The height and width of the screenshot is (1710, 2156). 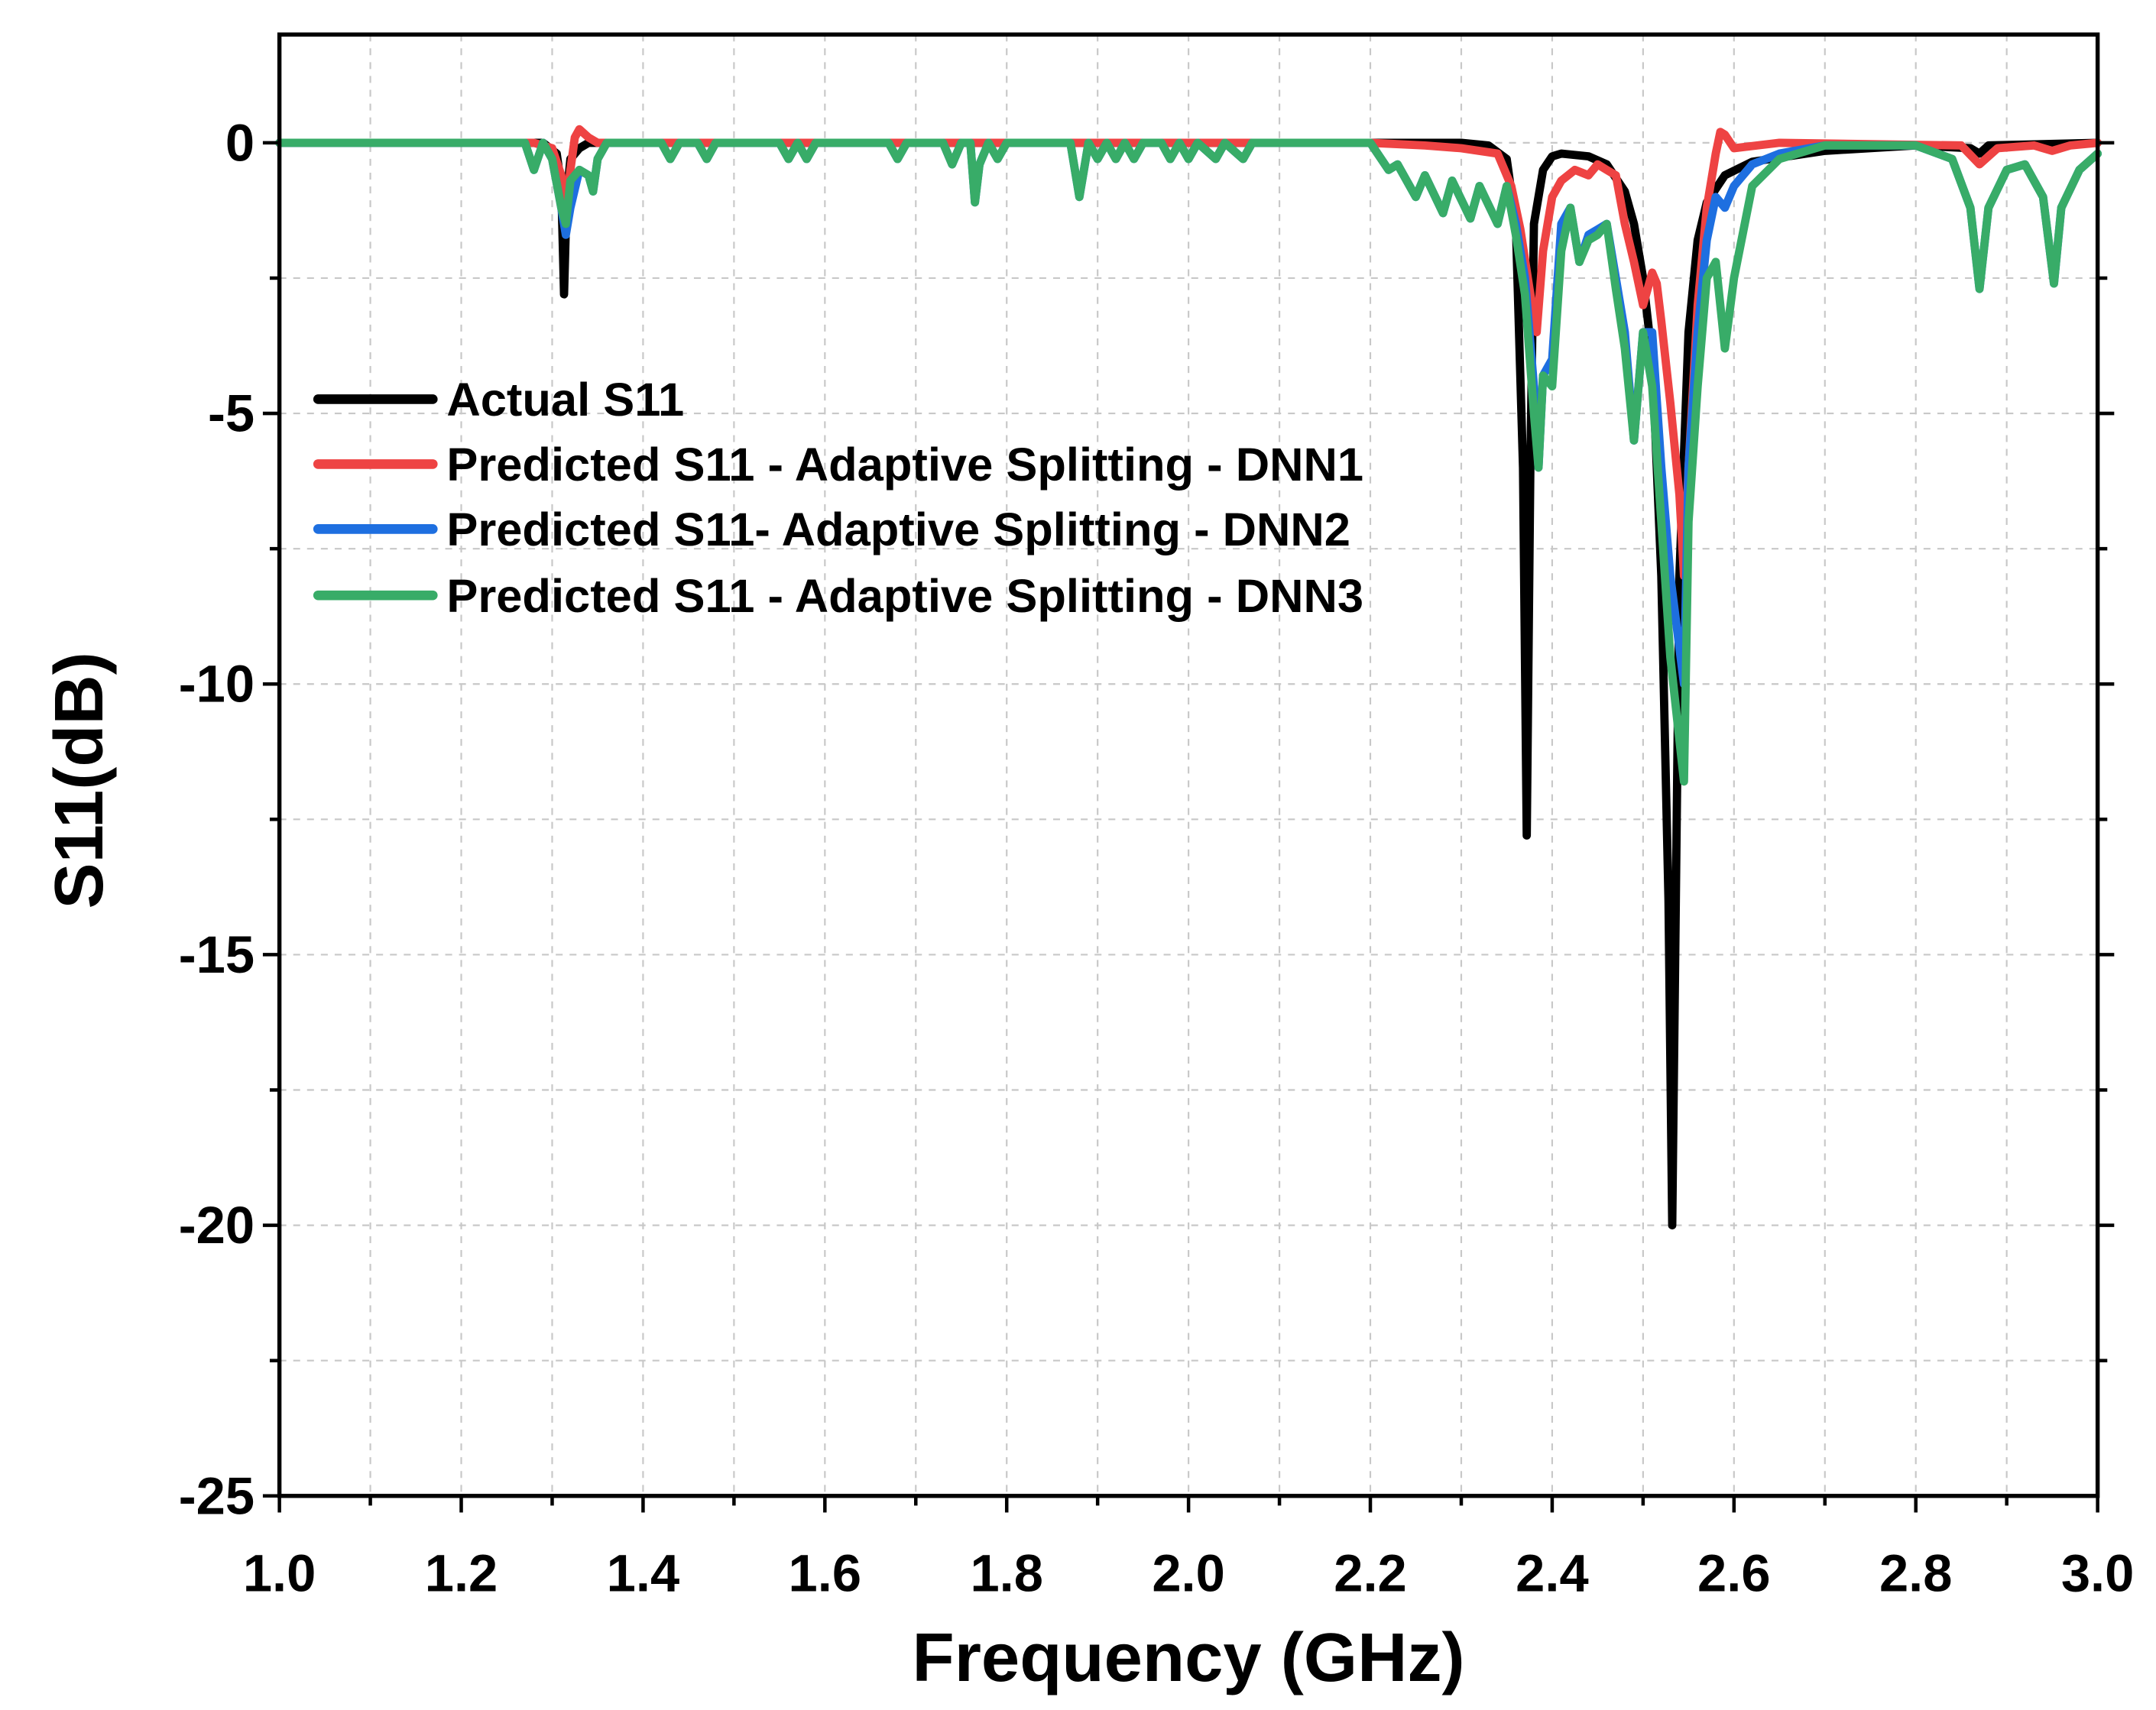 What do you see at coordinates (2098, 1574) in the screenshot?
I see `x-tick-label: 3.0` at bounding box center [2098, 1574].